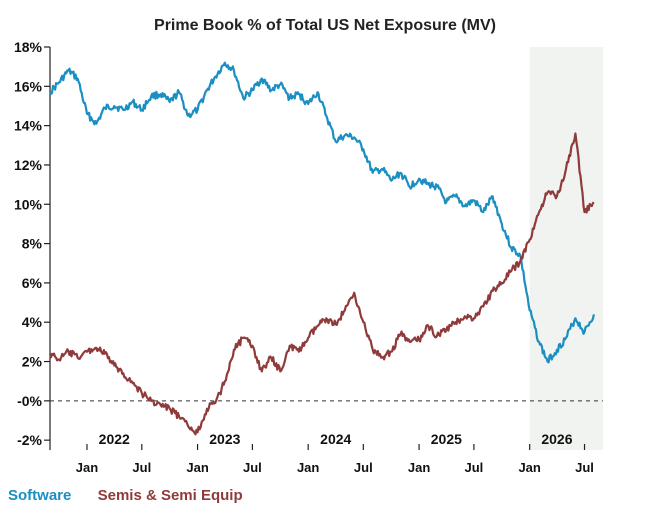 This screenshot has height=519, width=650. Describe the element at coordinates (28, 47) in the screenshot. I see `y-tick-label: 18%` at that location.